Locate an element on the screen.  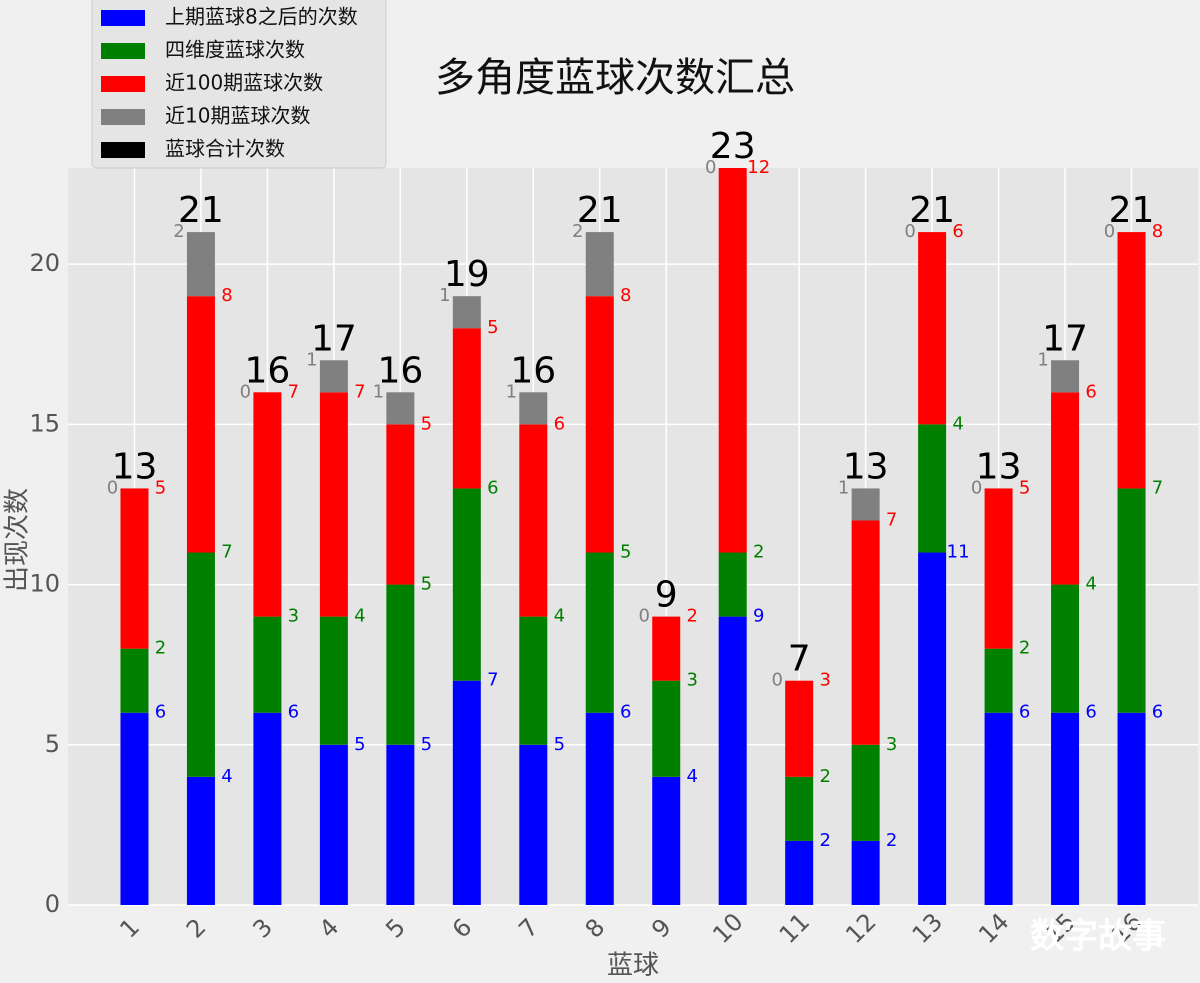
y-tick-label: 5 is located at coordinates (52, 744).